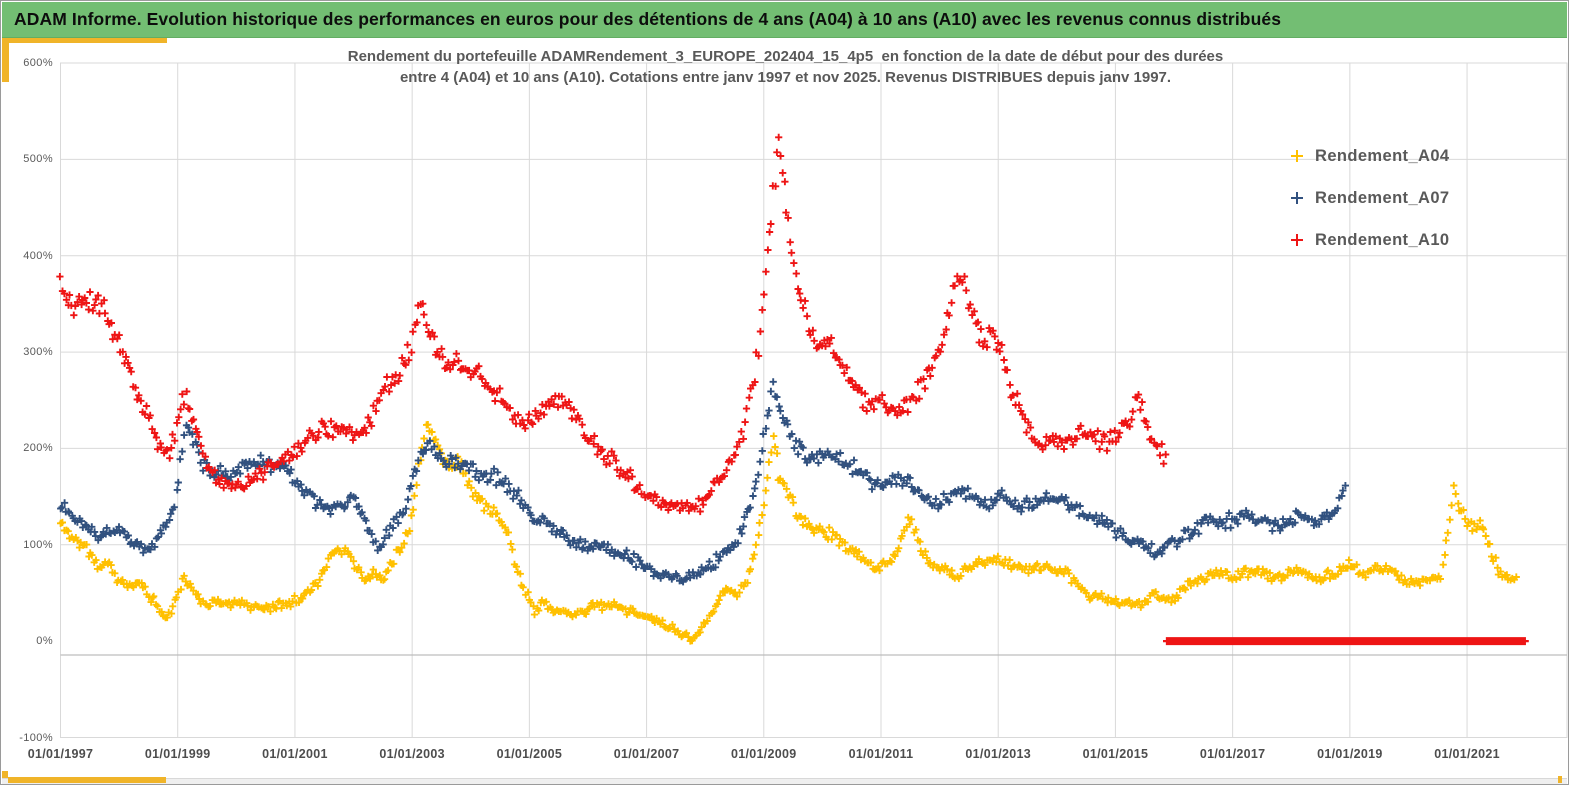 The width and height of the screenshot is (1569, 785). I want to click on x-tick-label: 01/01/2011, so click(881, 754).